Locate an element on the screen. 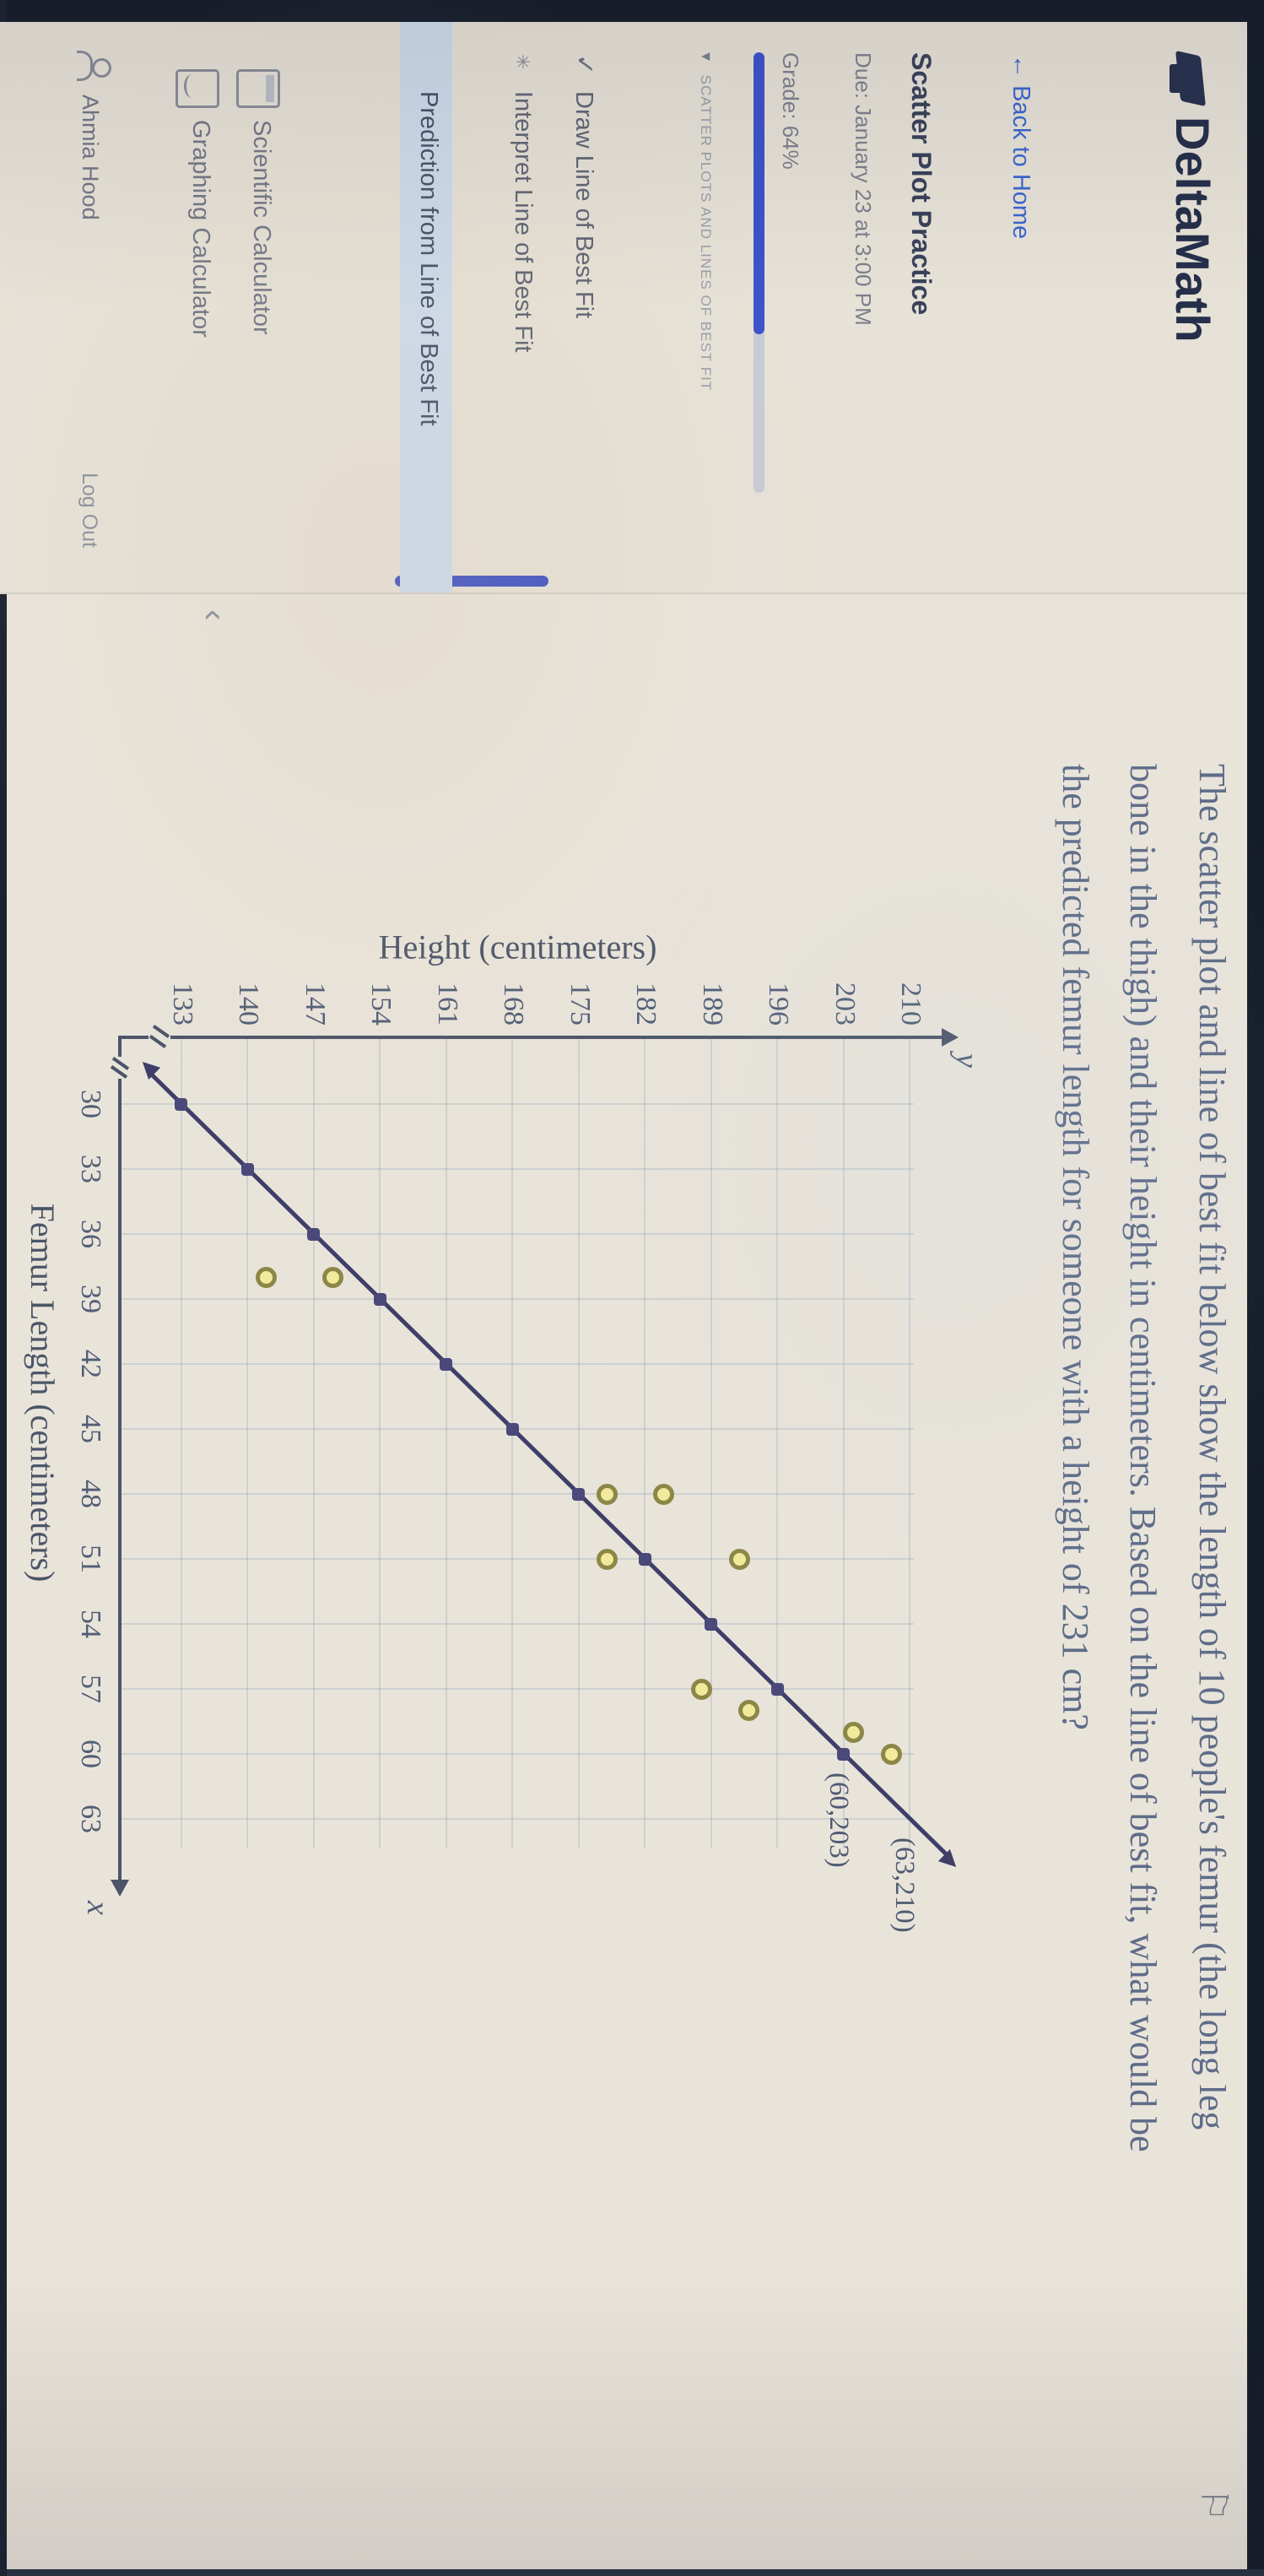 This screenshot has width=1264, height=2576. check-icon: ✓ is located at coordinates (584, 65).